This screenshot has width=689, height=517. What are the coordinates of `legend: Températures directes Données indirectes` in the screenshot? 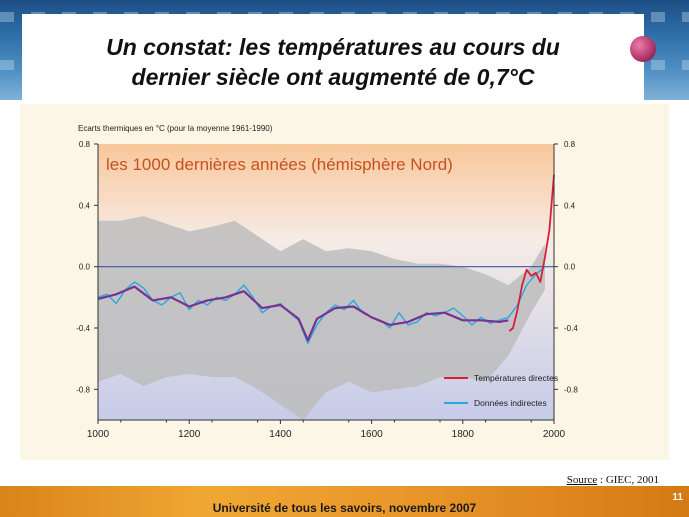 It's located at (501, 390).